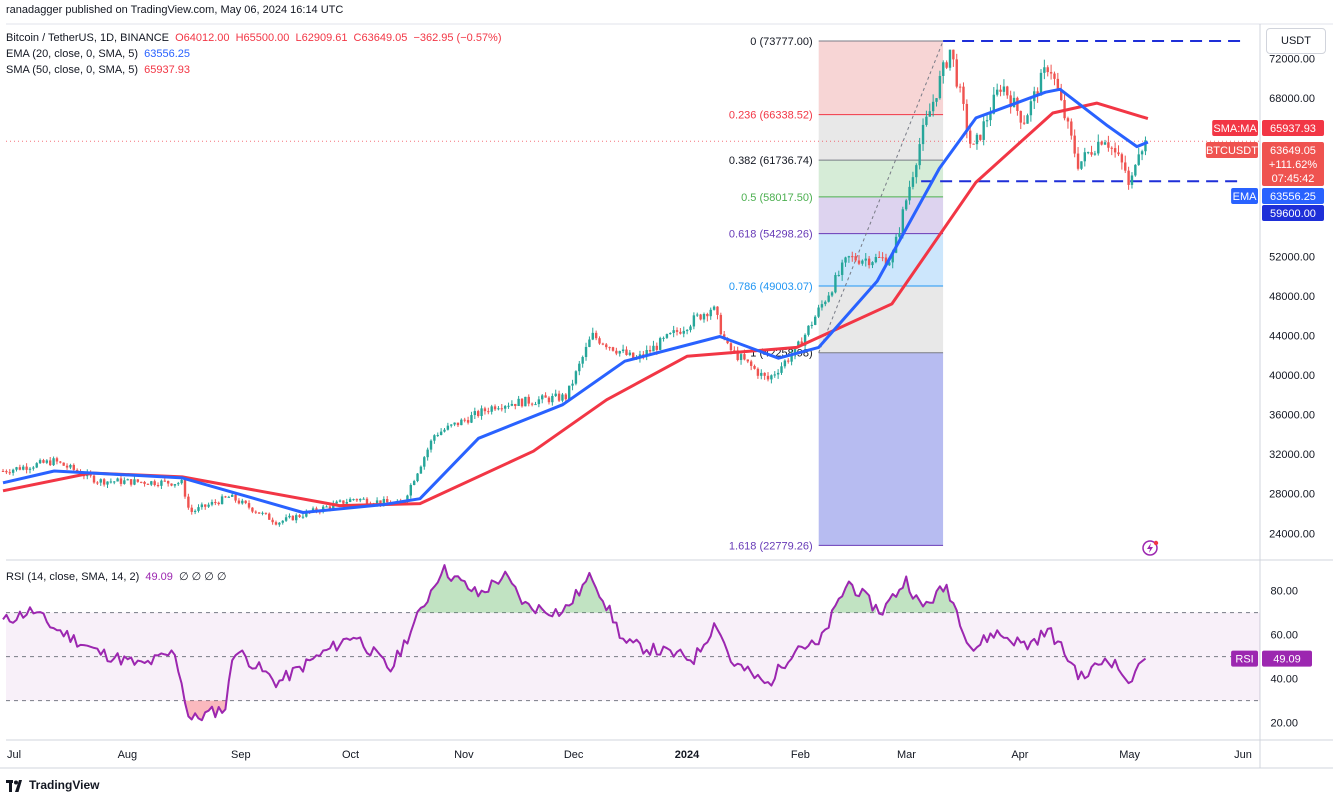 Image resolution: width=1333 pixels, height=800 pixels. I want to click on rsi-legend-value: 49.09, so click(159, 577).